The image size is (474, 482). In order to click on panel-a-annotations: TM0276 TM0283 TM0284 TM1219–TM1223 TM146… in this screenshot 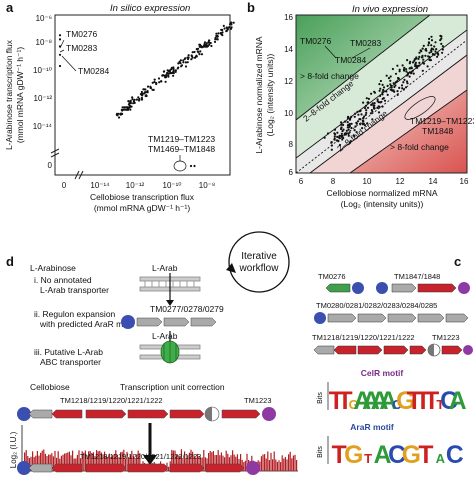, I will do `click(140, 91)`.